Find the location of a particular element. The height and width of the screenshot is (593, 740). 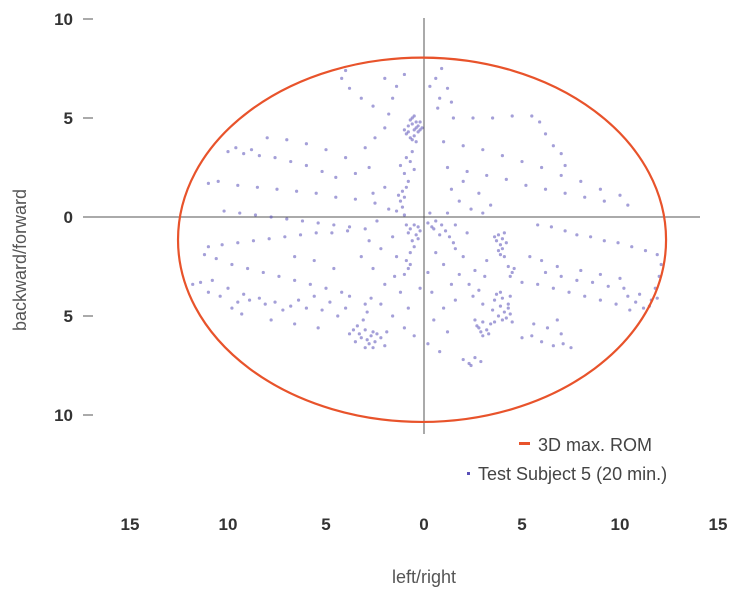

y-tick-label: 10 is located at coordinates (63, 415).